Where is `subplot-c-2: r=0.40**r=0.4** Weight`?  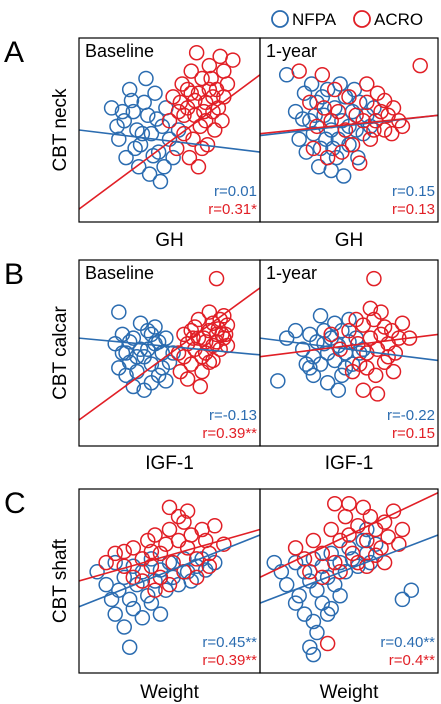
subplot-c-2: r=0.40**r=0.4** Weight is located at coordinates (349, 595).